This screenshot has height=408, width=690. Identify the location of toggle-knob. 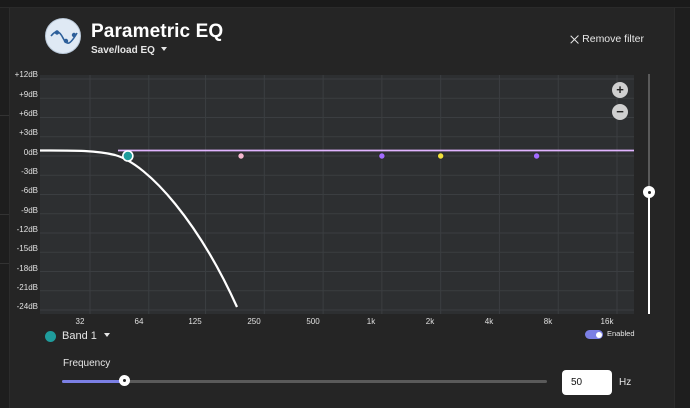
(598, 334).